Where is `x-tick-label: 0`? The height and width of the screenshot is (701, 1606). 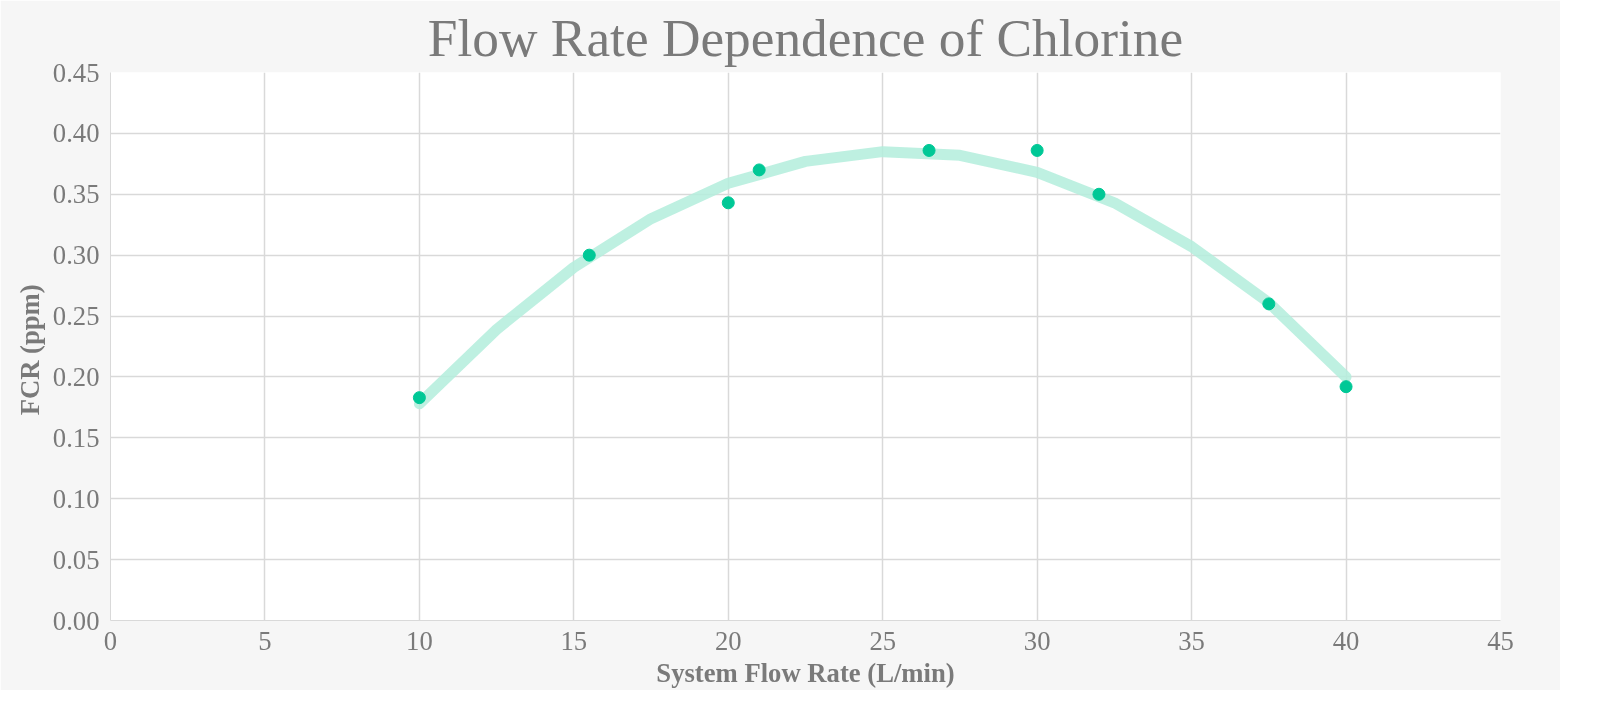 x-tick-label: 0 is located at coordinates (110, 640).